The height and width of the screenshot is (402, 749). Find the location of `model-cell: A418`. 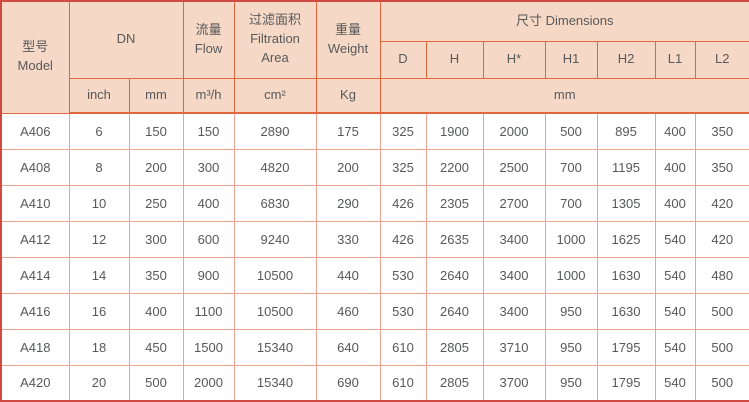

model-cell: A418 is located at coordinates (35, 347).